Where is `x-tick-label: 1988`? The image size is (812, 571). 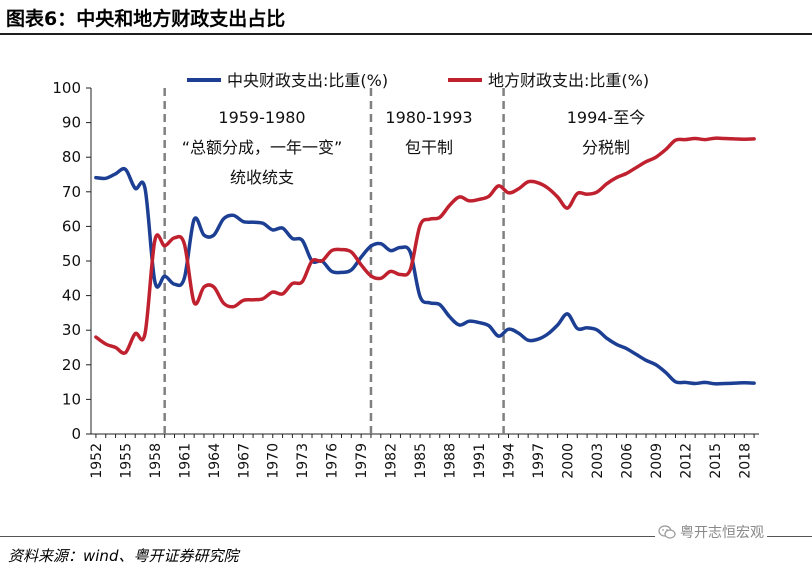
x-tick-label: 1988 is located at coordinates (451, 461).